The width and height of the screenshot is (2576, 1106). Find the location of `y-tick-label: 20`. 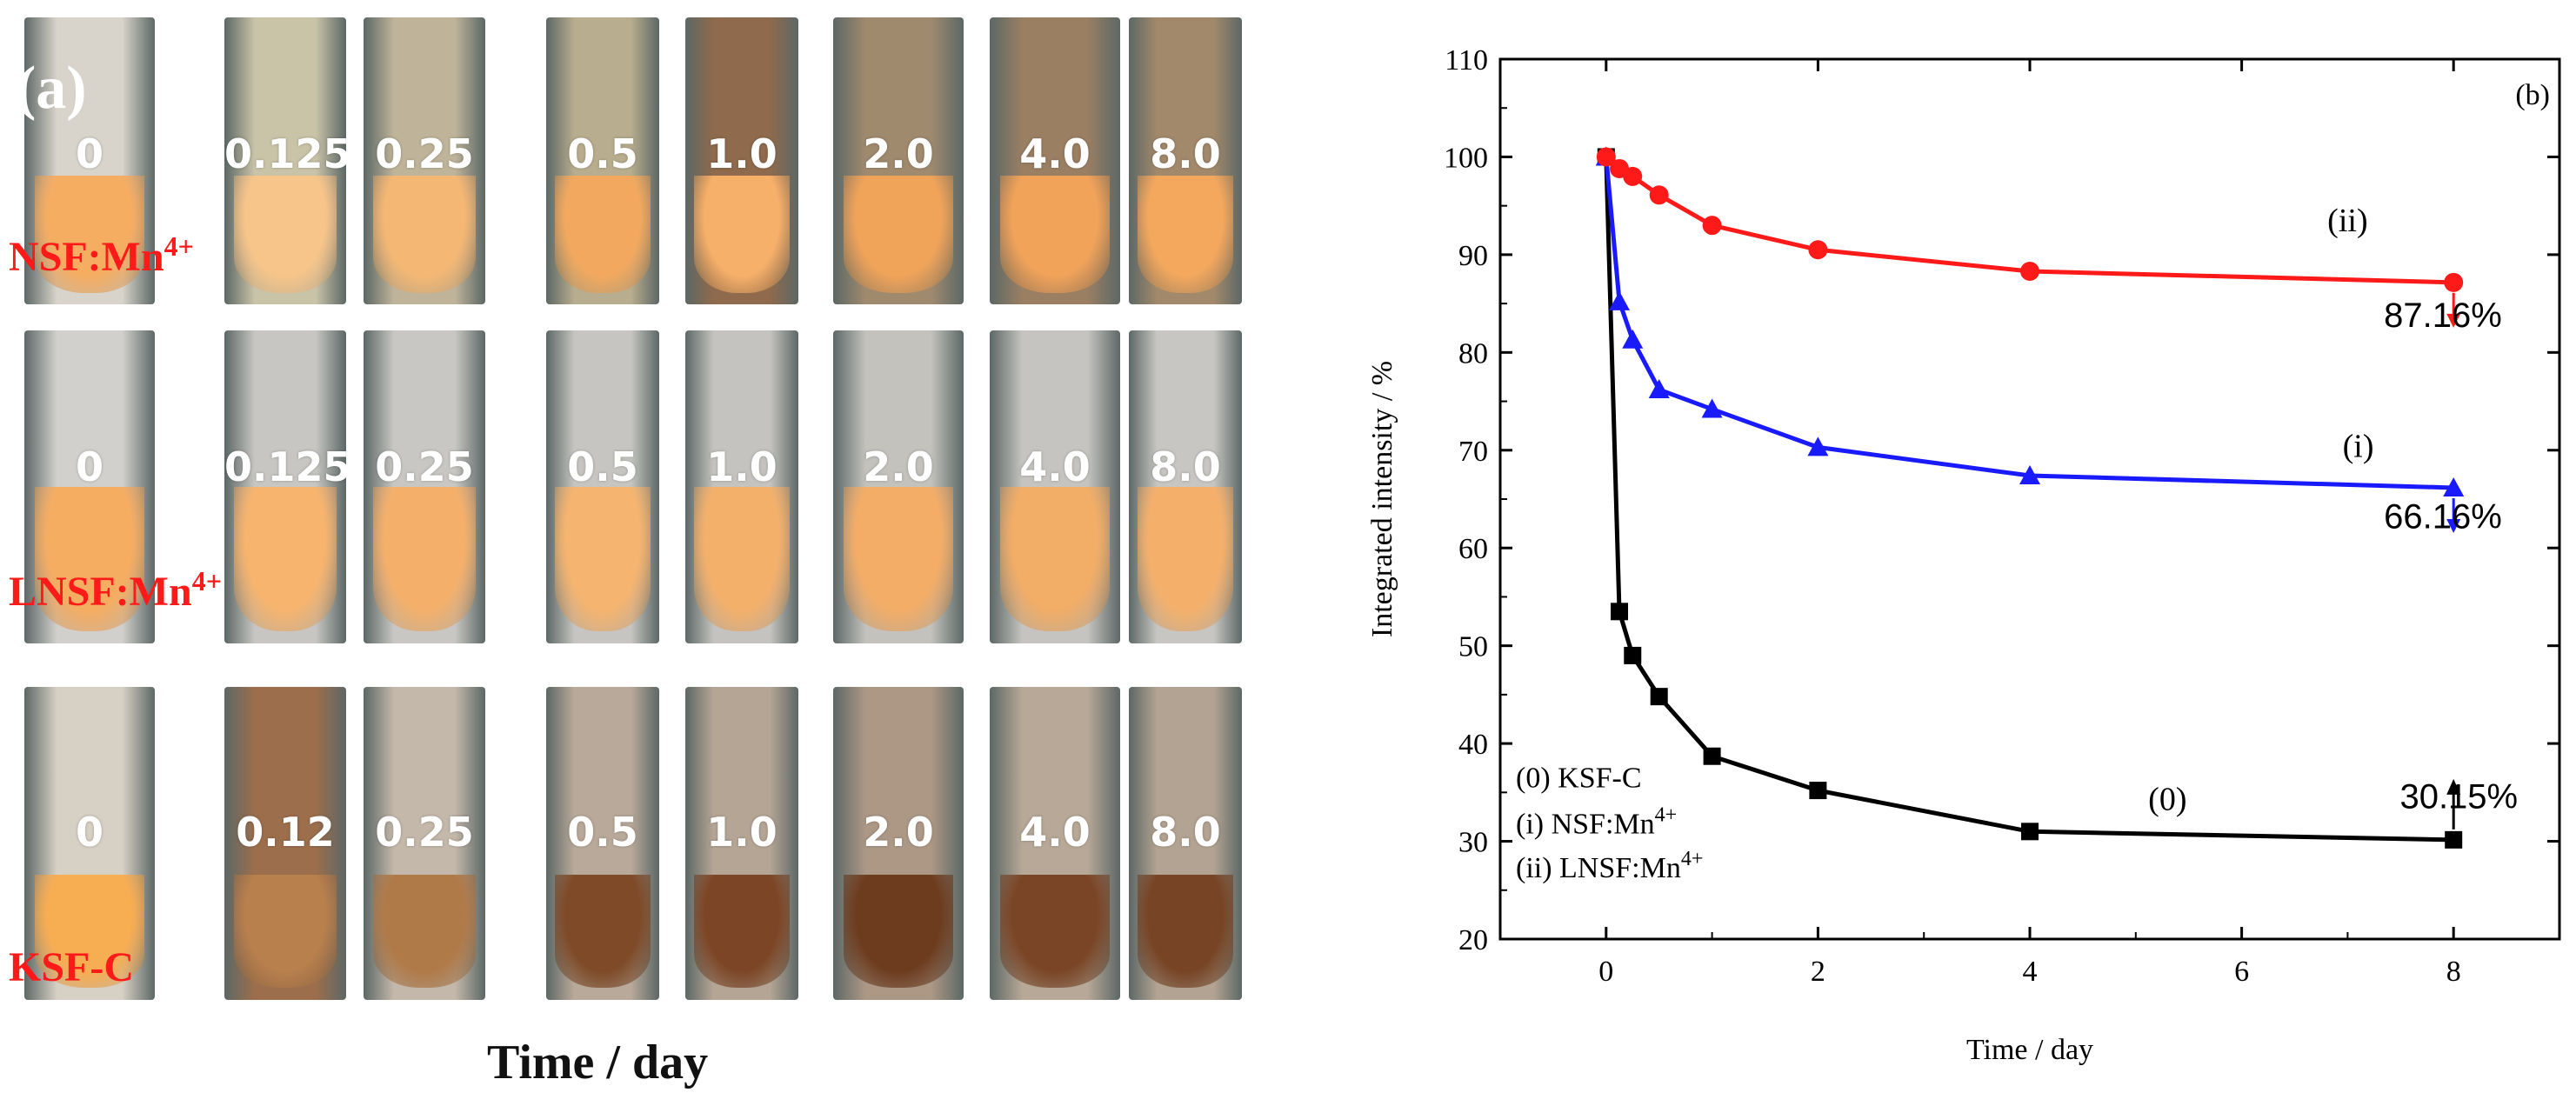

y-tick-label: 20 is located at coordinates (1473, 940).